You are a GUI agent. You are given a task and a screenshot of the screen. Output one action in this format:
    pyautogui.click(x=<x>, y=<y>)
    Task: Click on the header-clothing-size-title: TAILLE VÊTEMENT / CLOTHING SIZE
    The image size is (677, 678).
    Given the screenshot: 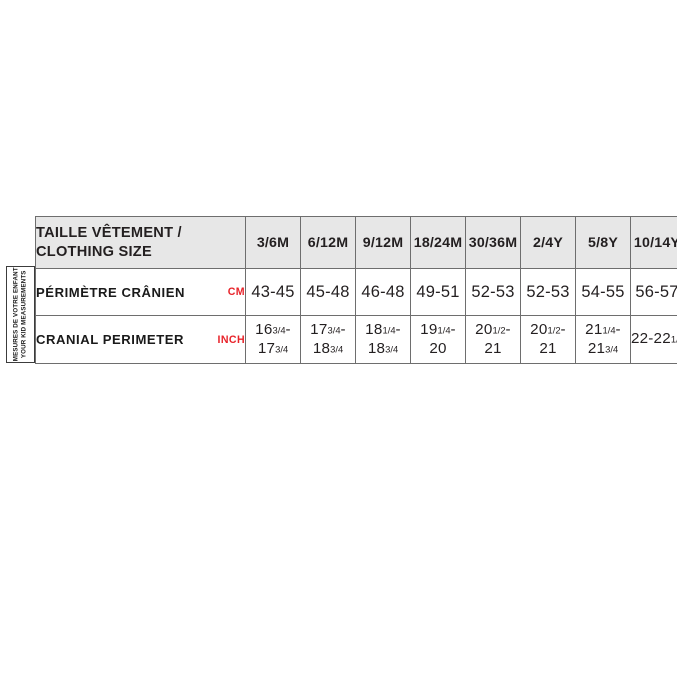 What is the action you would take?
    pyautogui.click(x=140, y=242)
    